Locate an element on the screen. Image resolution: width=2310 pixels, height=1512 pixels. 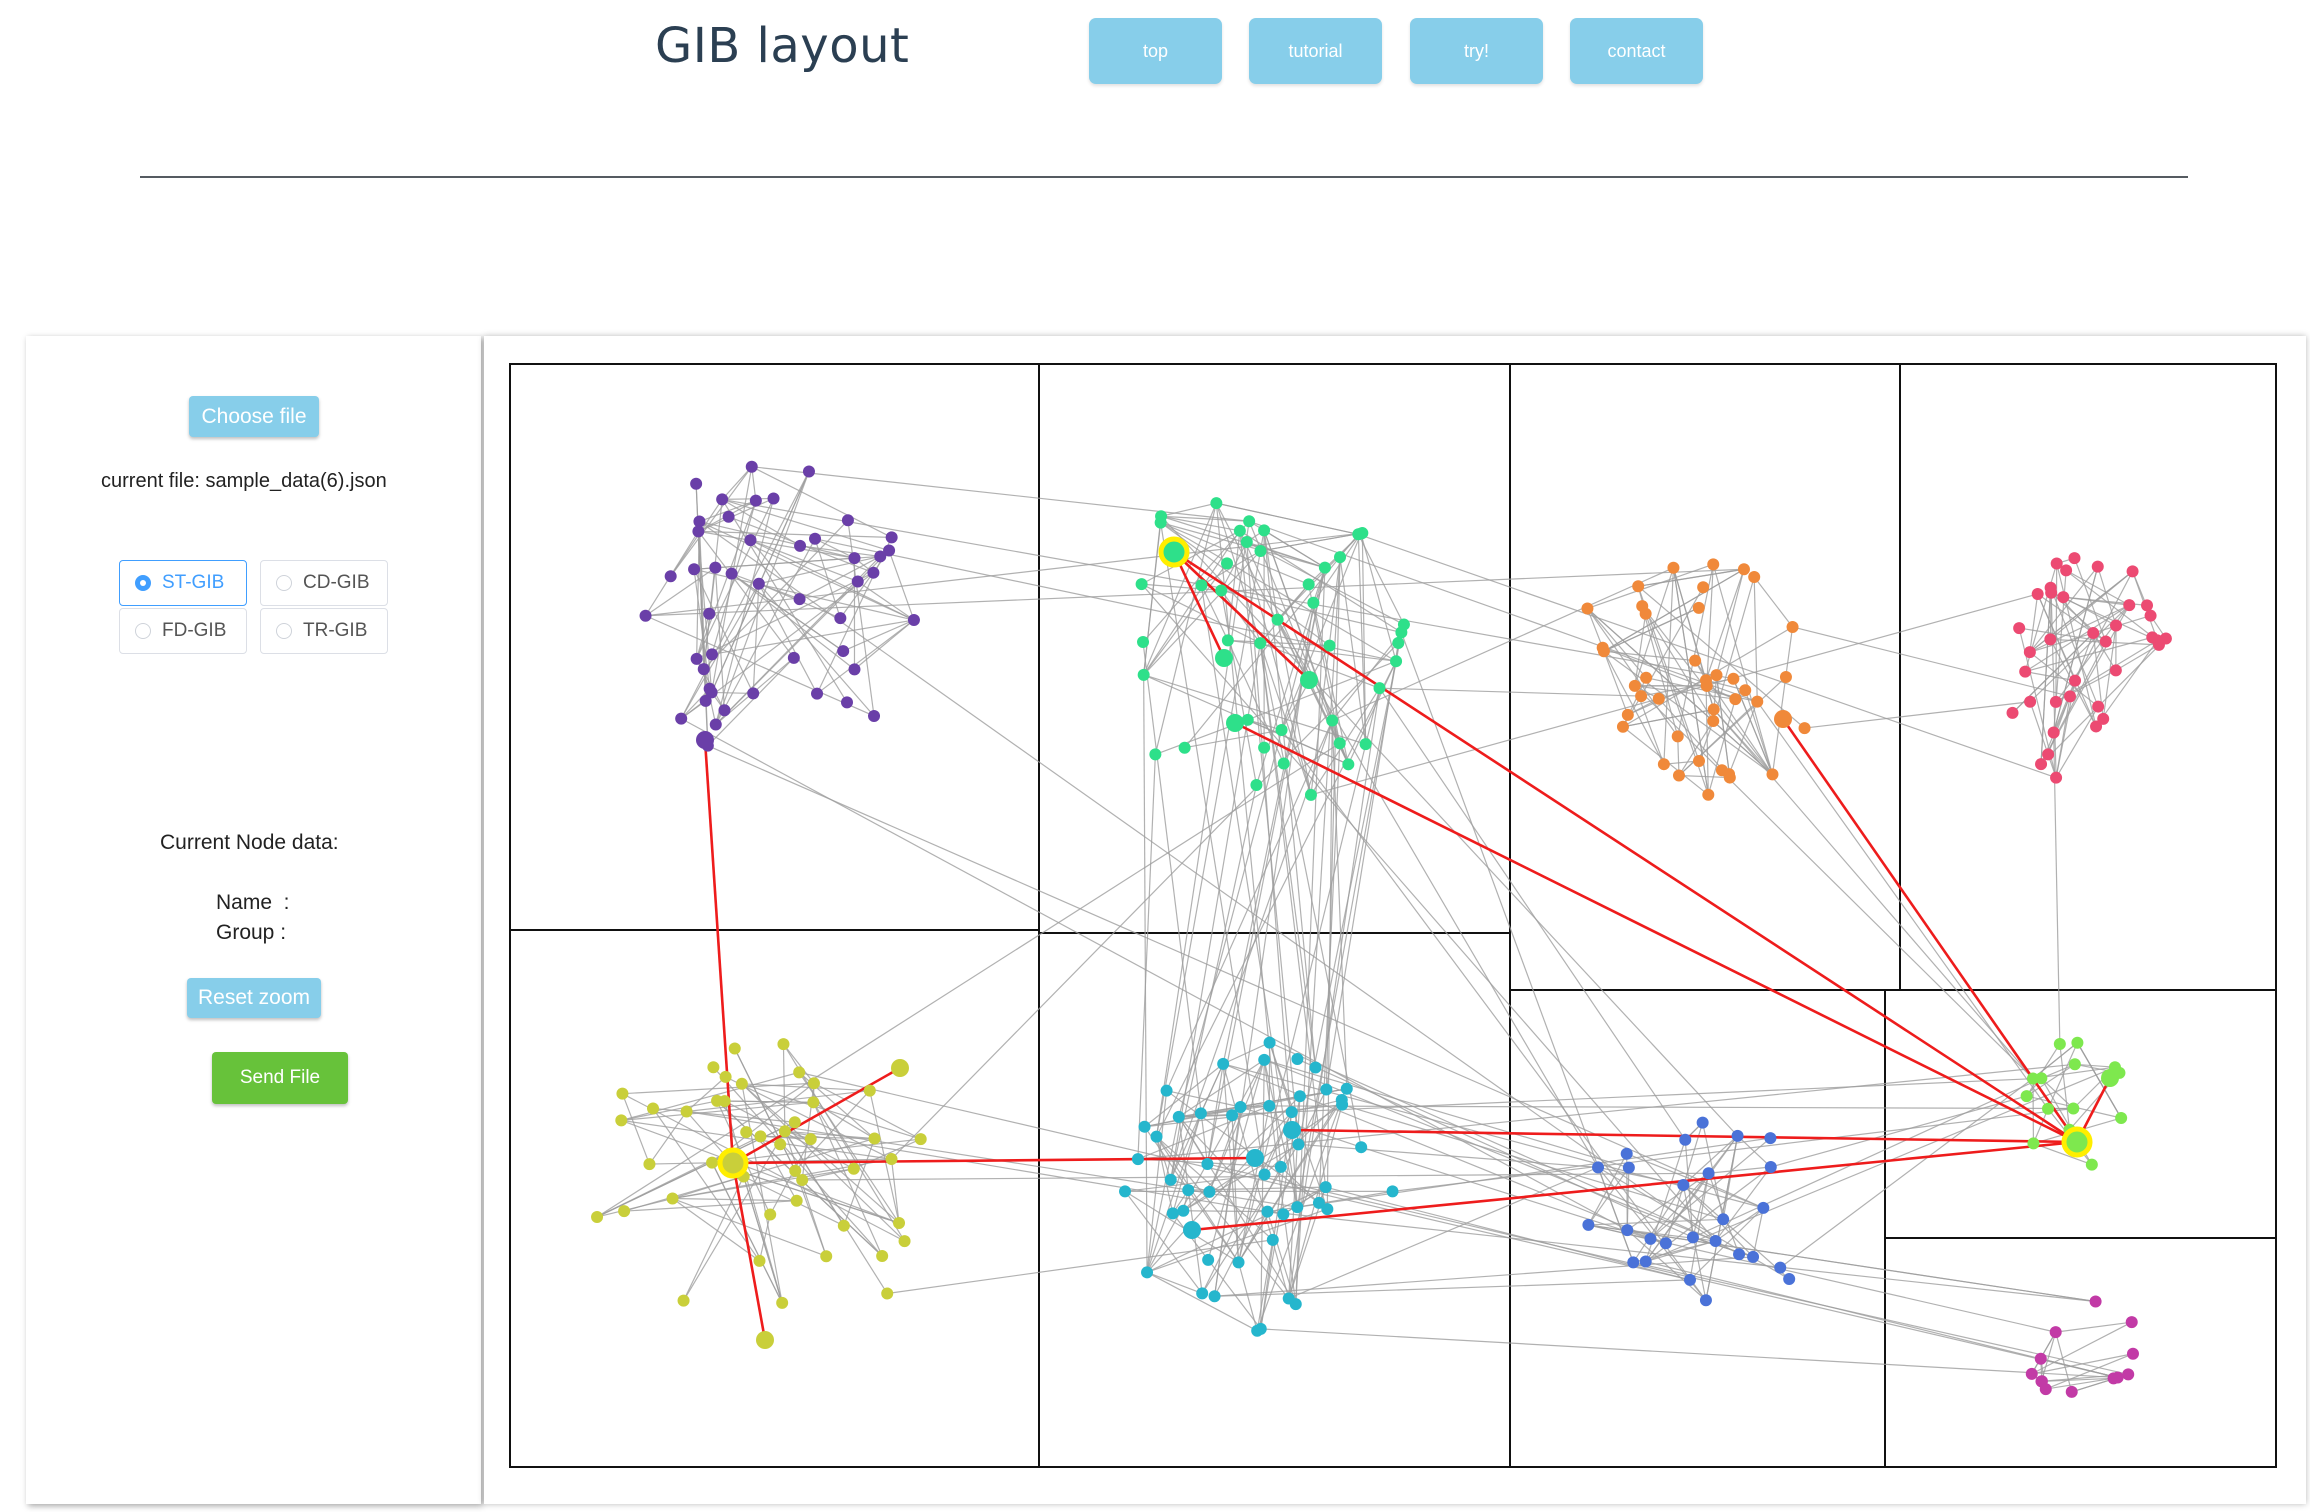
nav-tutorial-button: tutorial is located at coordinates (1315, 51).